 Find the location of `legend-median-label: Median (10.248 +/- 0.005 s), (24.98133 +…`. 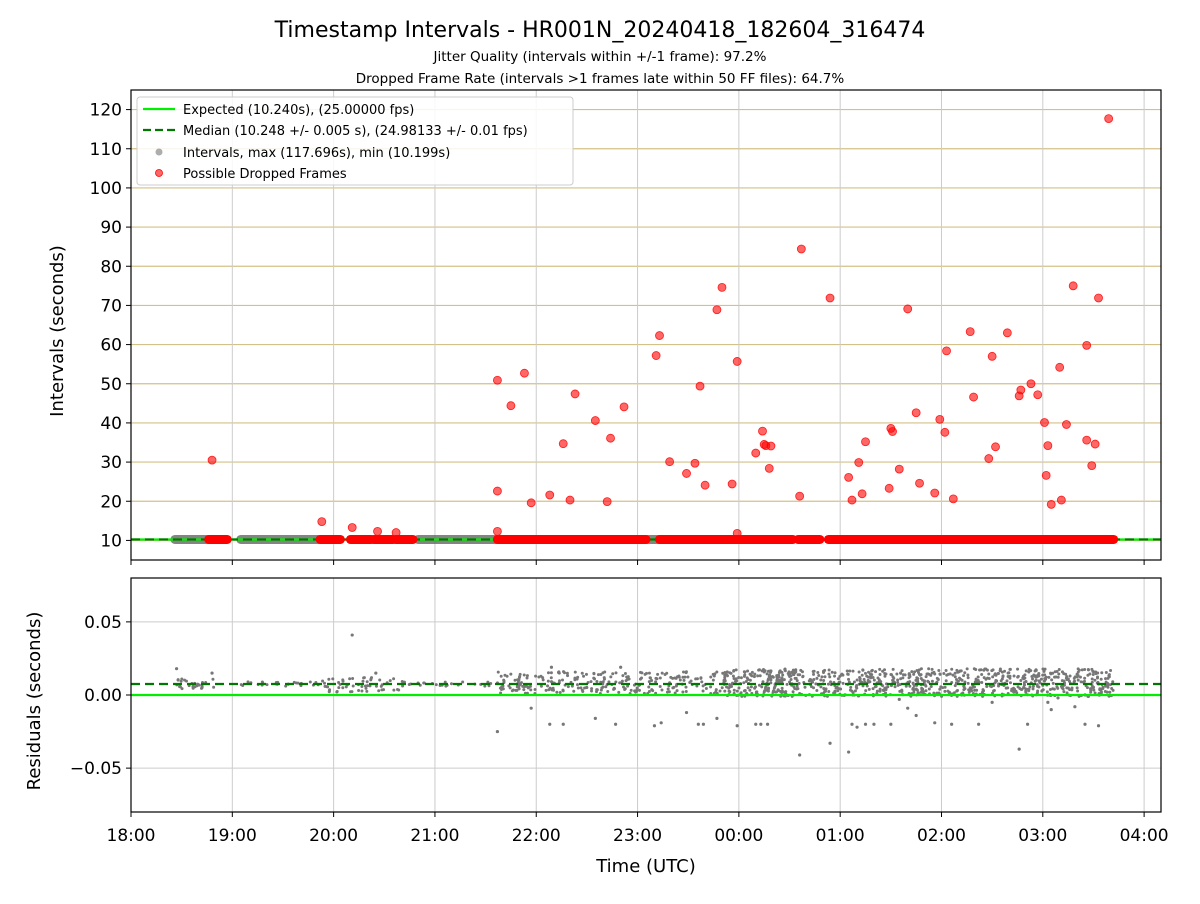

legend-median-label: Median (10.248 +/- 0.005 s), (24.98133 +… is located at coordinates (355, 131).